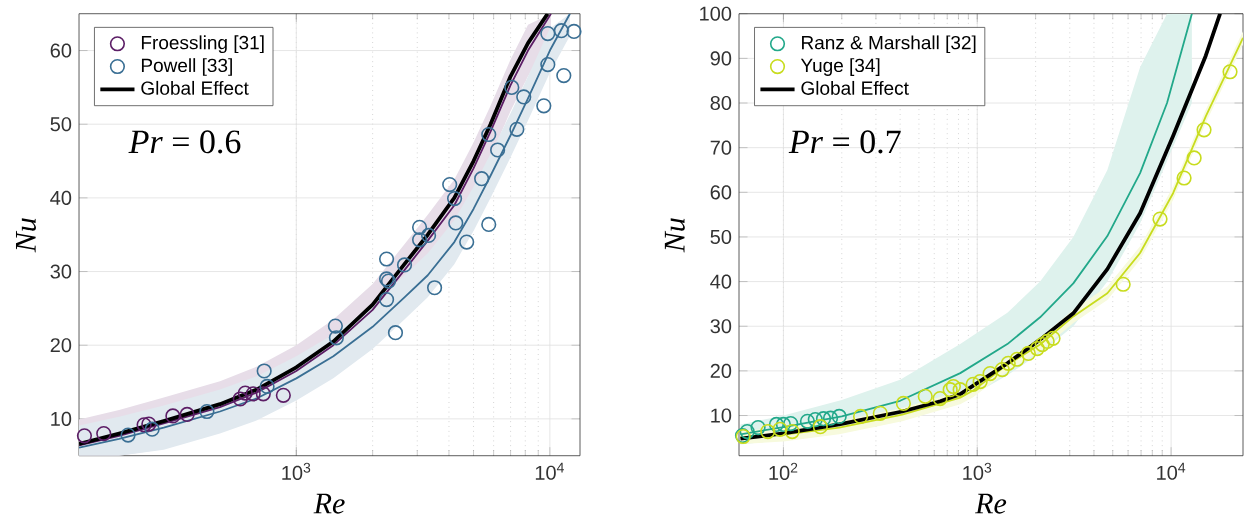  What do you see at coordinates (721, 58) in the screenshot?
I see `y-tick-label: 90` at bounding box center [721, 58].